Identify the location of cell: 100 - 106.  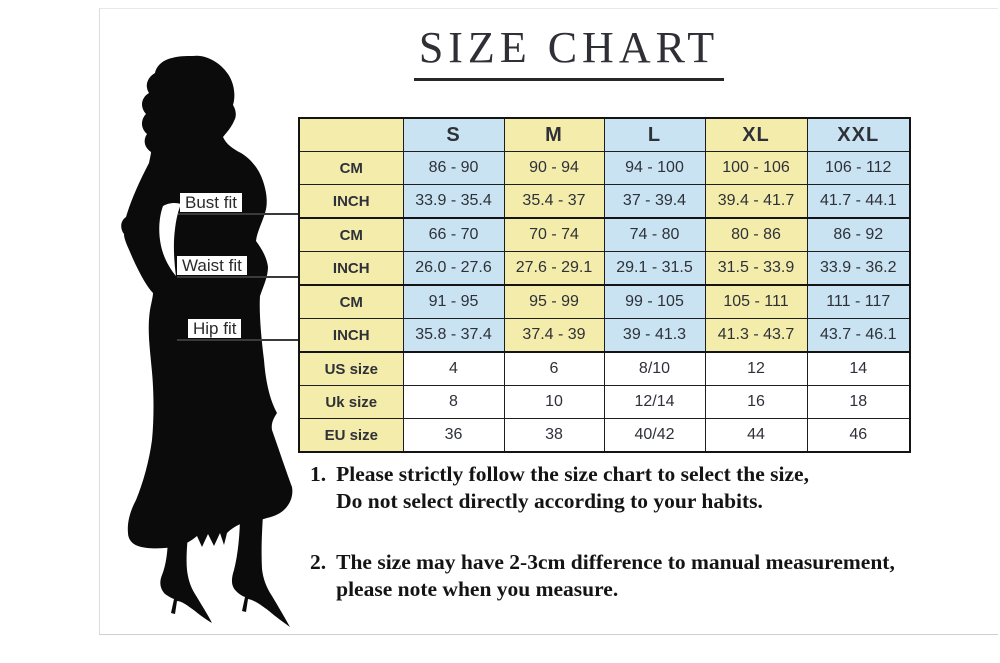
(756, 168).